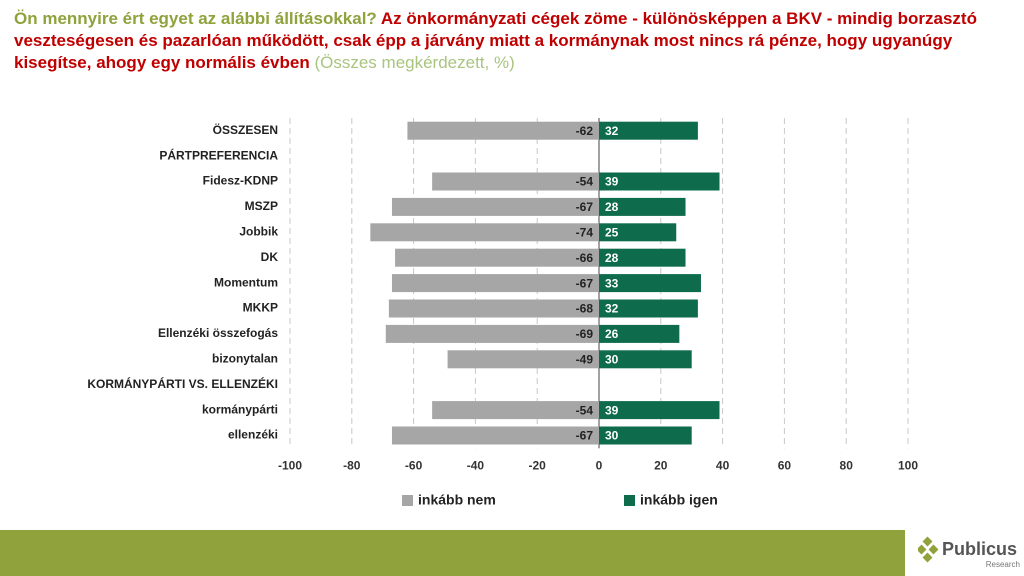  Describe the element at coordinates (612, 283) in the screenshot. I see `value-label: 33` at that location.